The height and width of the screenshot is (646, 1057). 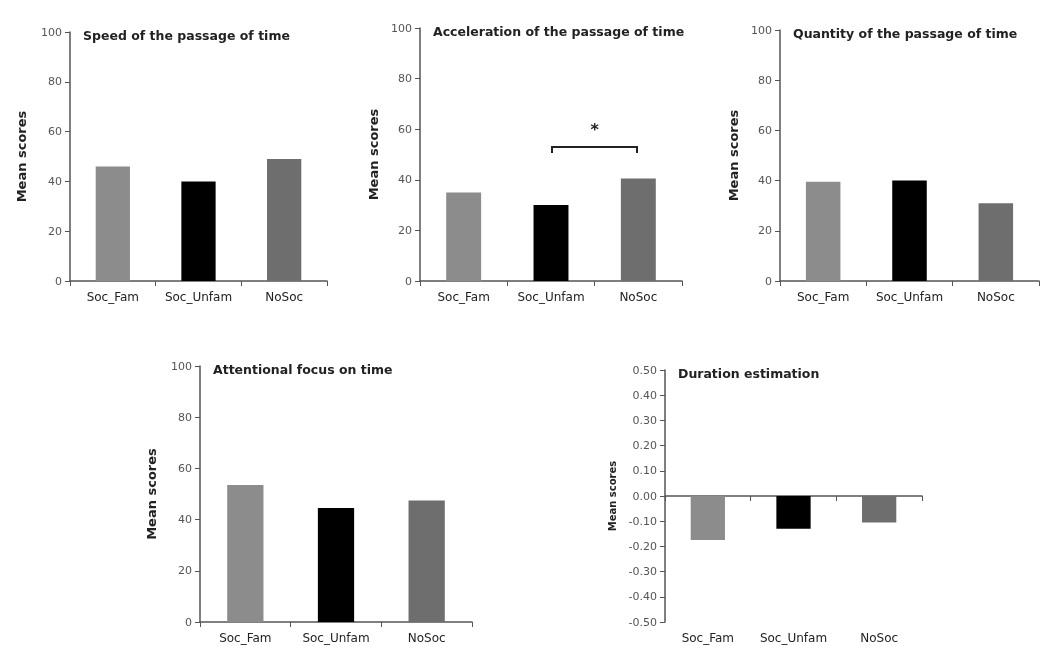 I want to click on y-tick-label: 0.40, so click(x=644, y=395).